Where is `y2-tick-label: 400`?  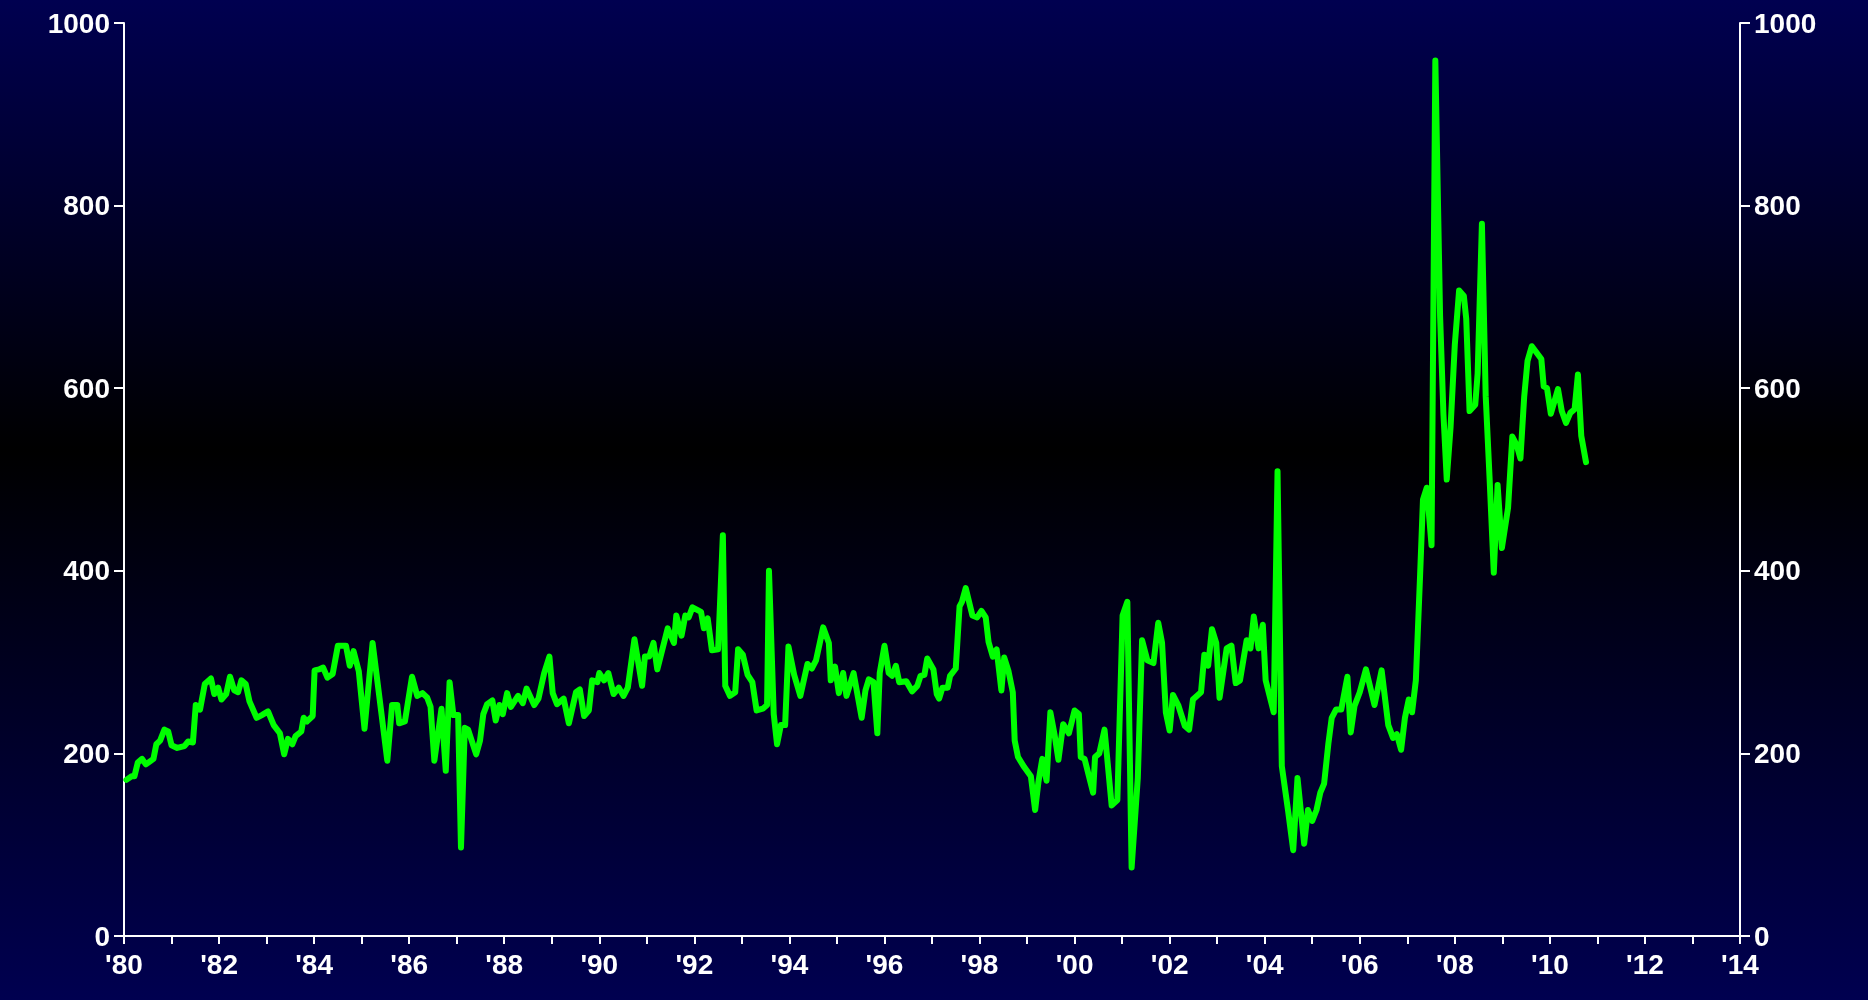 y2-tick-label: 400 is located at coordinates (1777, 571).